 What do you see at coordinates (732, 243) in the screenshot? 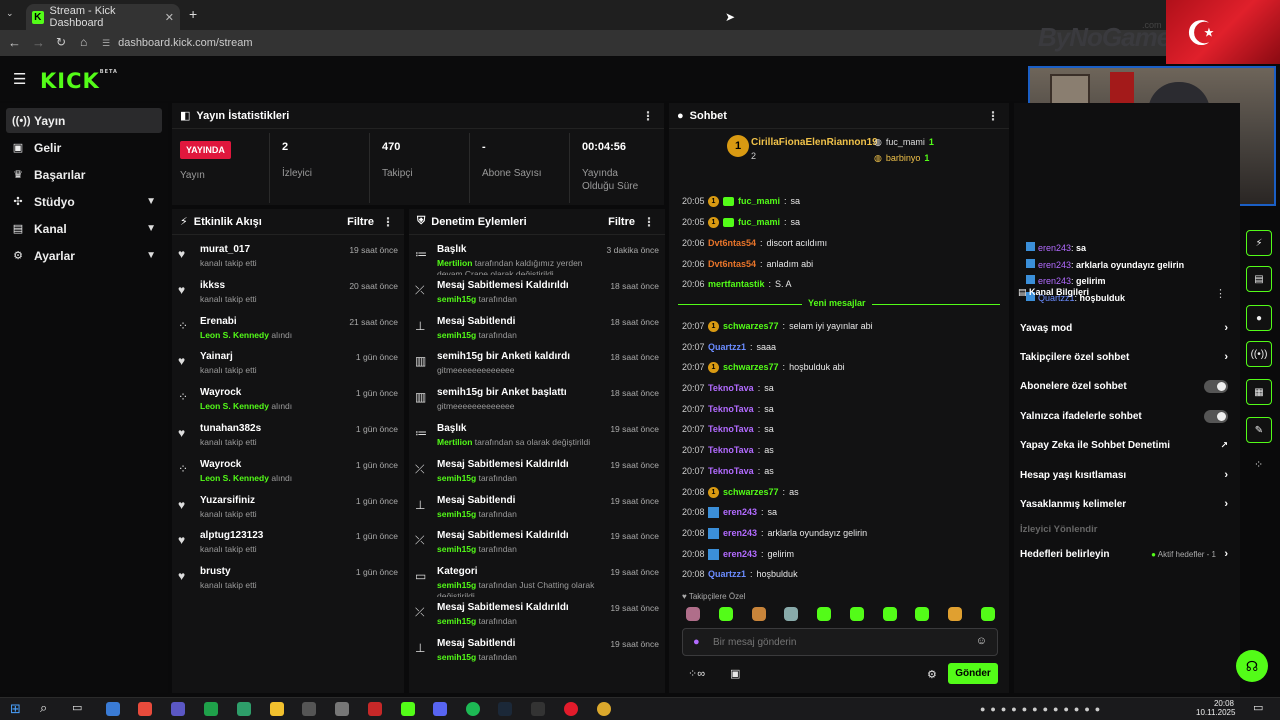
I see `chat-username: Dvt6ntas54` at bounding box center [732, 243].